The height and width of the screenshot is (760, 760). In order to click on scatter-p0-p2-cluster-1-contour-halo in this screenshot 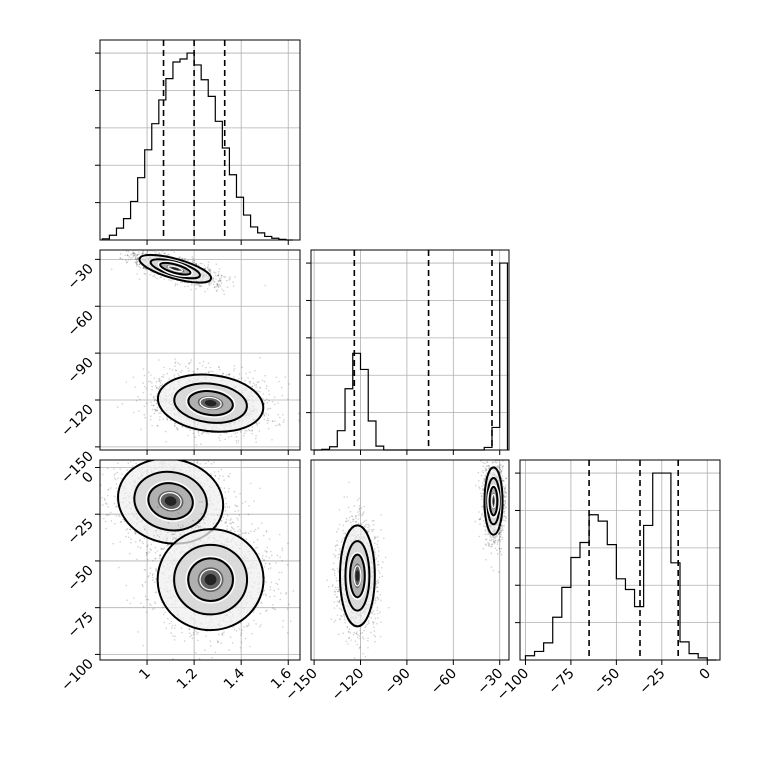, I will do `click(210, 579)`.